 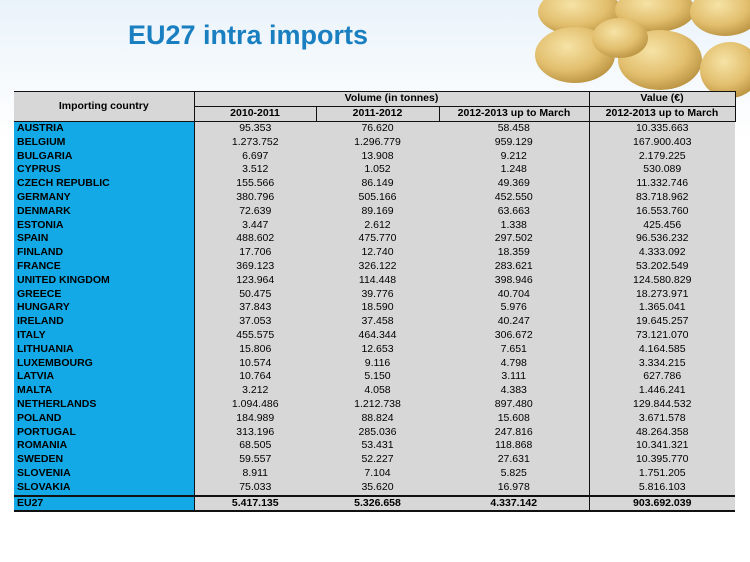 I want to click on value-cell: 959.129, so click(x=514, y=142).